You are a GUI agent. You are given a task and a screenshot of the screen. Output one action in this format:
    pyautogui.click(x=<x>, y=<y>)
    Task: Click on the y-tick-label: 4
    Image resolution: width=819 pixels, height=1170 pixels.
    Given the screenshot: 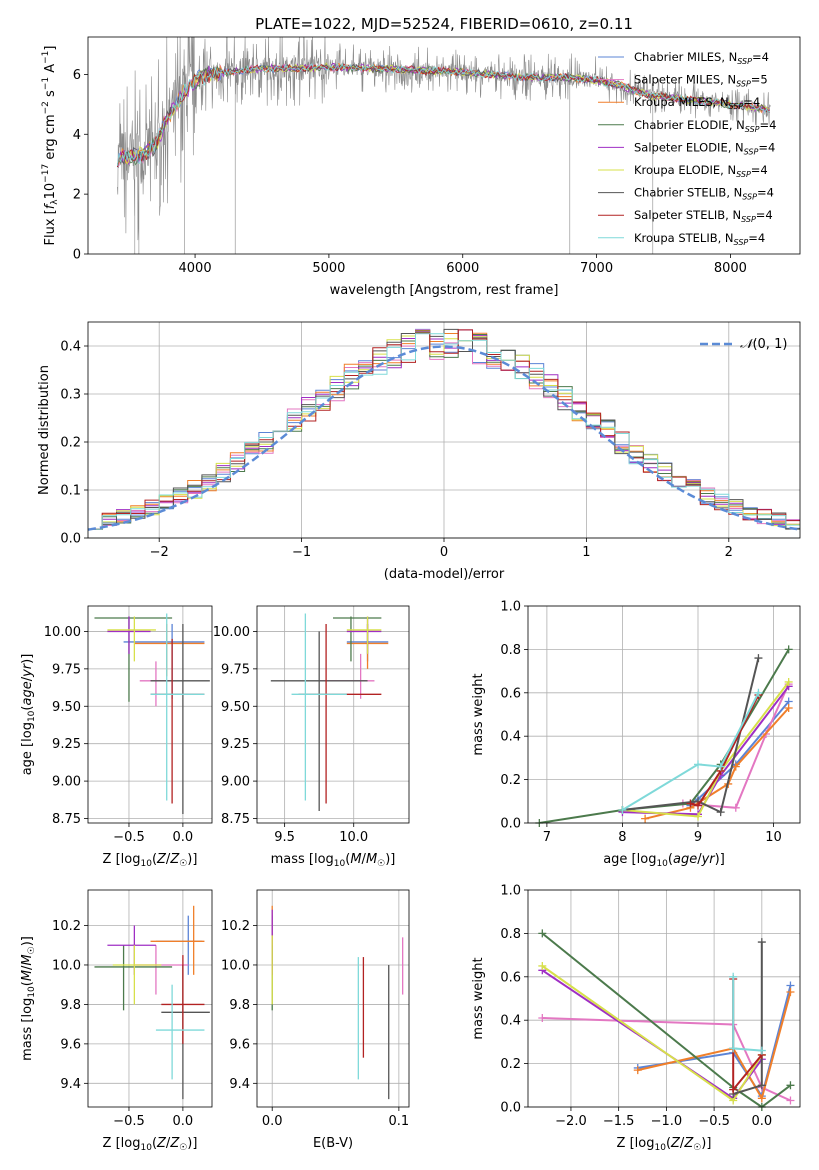 What is the action you would take?
    pyautogui.click(x=77, y=135)
    